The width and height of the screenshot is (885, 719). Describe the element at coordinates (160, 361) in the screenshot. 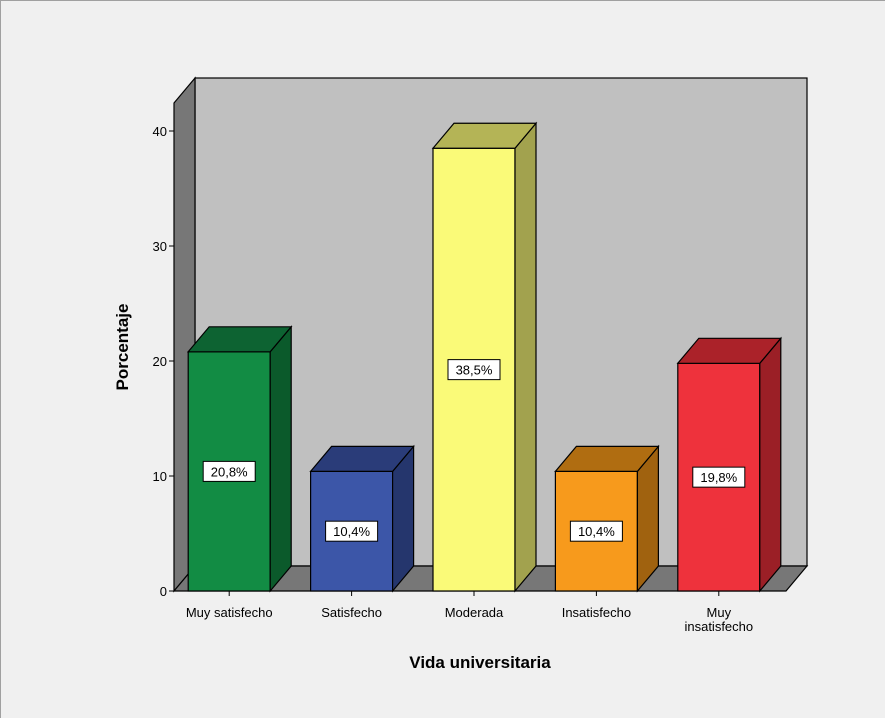

I see `y-tick-label: 20` at that location.